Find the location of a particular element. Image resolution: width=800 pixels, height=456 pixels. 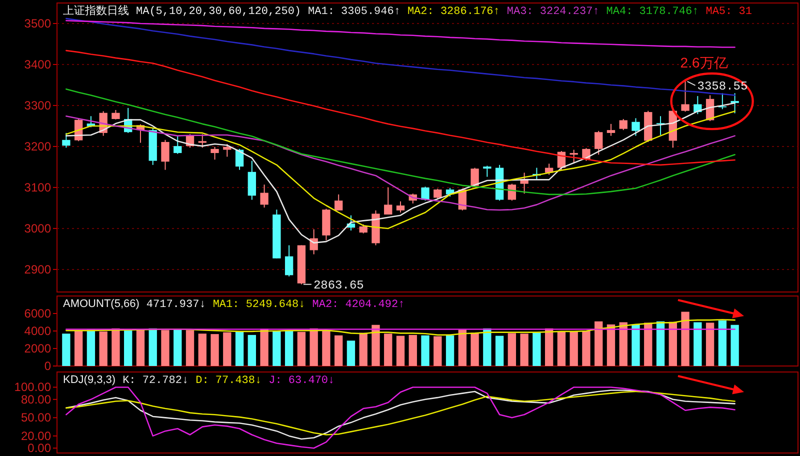

text: MA3: 3224.237↑ is located at coordinates (553, 12).